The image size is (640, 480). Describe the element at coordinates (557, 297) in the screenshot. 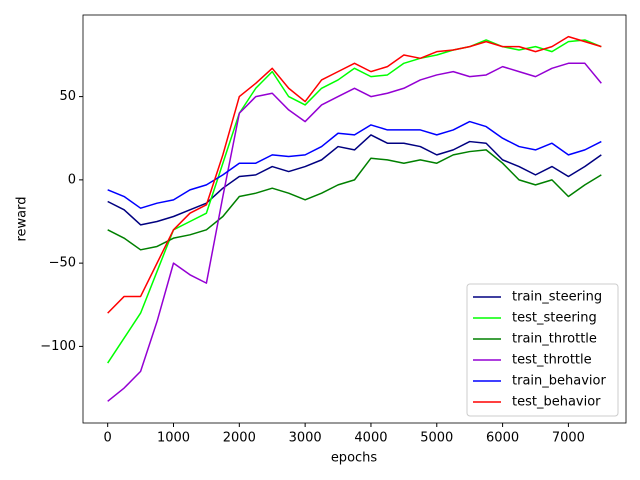

I see `legend-label: train_steering` at that location.